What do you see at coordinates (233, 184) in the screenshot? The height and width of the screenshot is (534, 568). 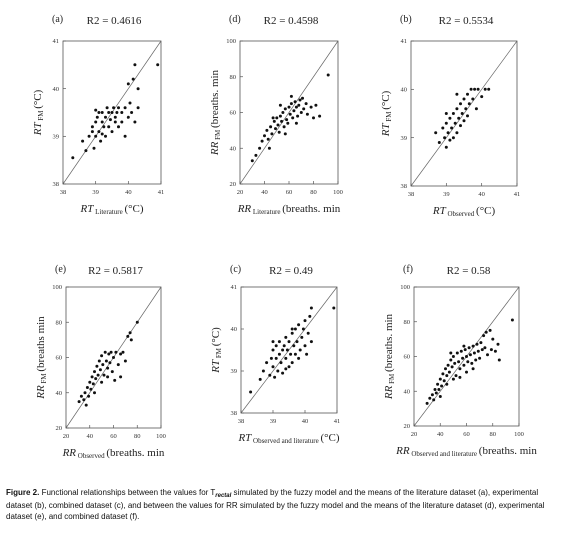 I see `y-tick-label: 20` at bounding box center [233, 184].